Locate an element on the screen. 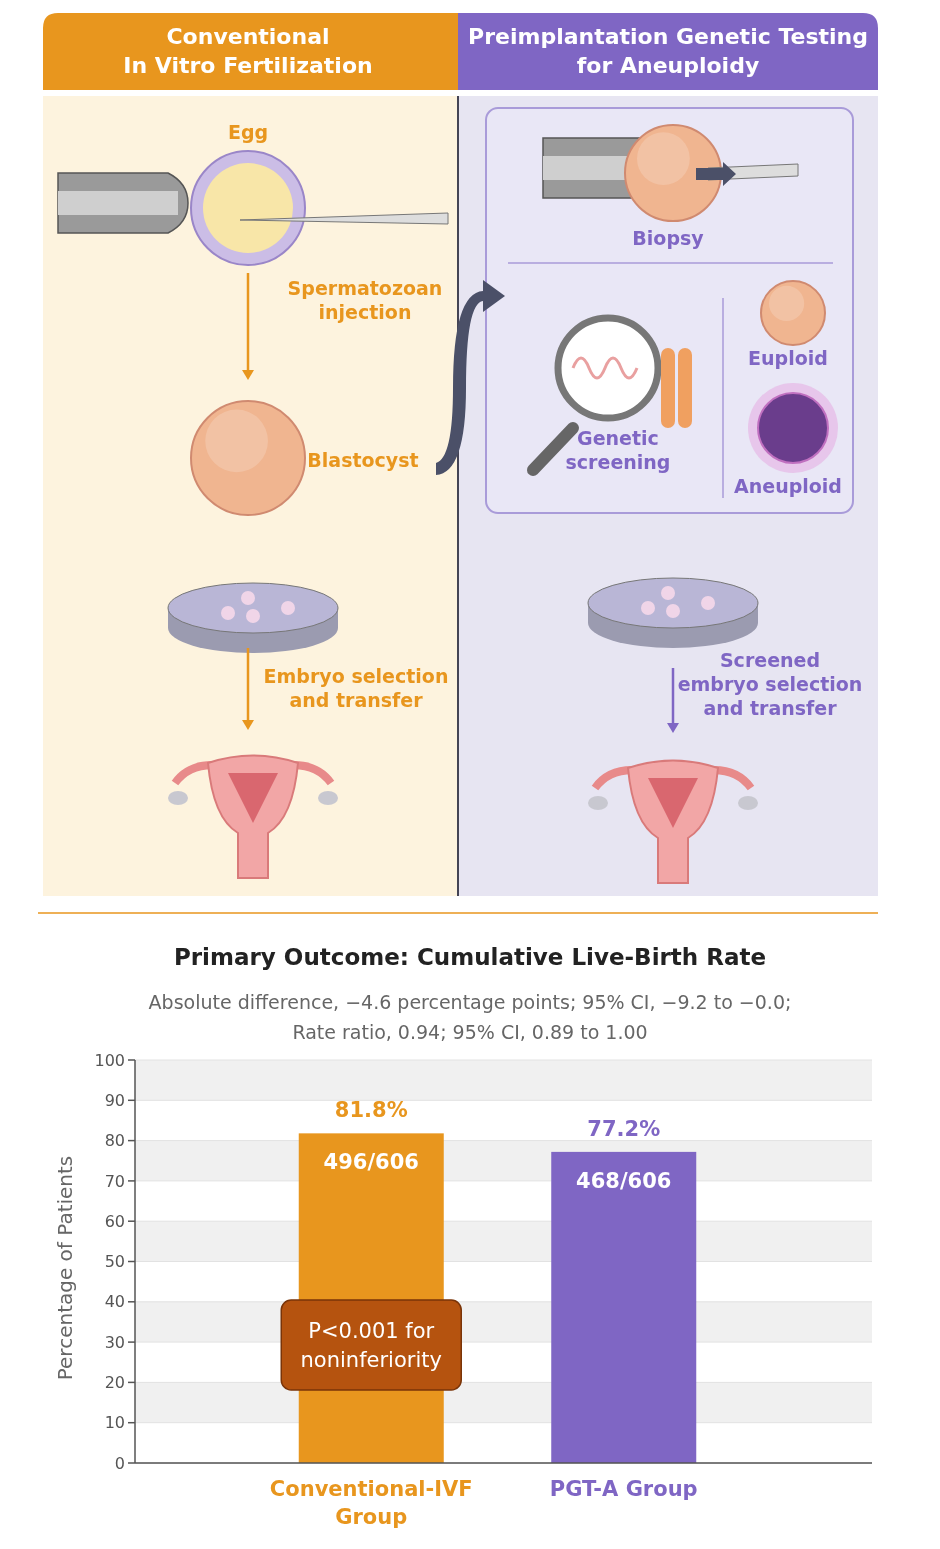 This screenshot has height=1549, width=940. data-label: 77.2% is located at coordinates (624, 1128).